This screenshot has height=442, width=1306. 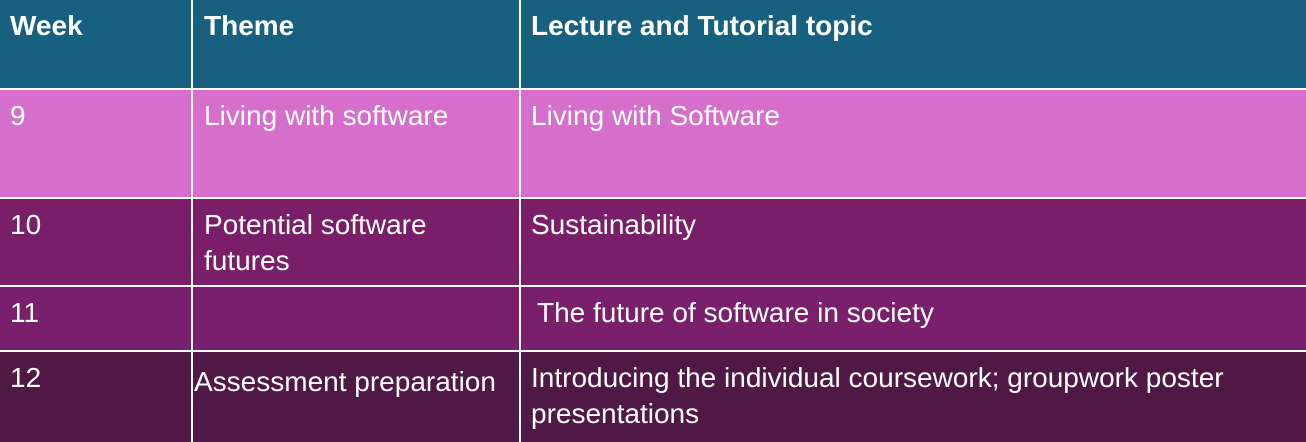 I want to click on table-row: 11 The future of software in society, so click(x=653, y=319).